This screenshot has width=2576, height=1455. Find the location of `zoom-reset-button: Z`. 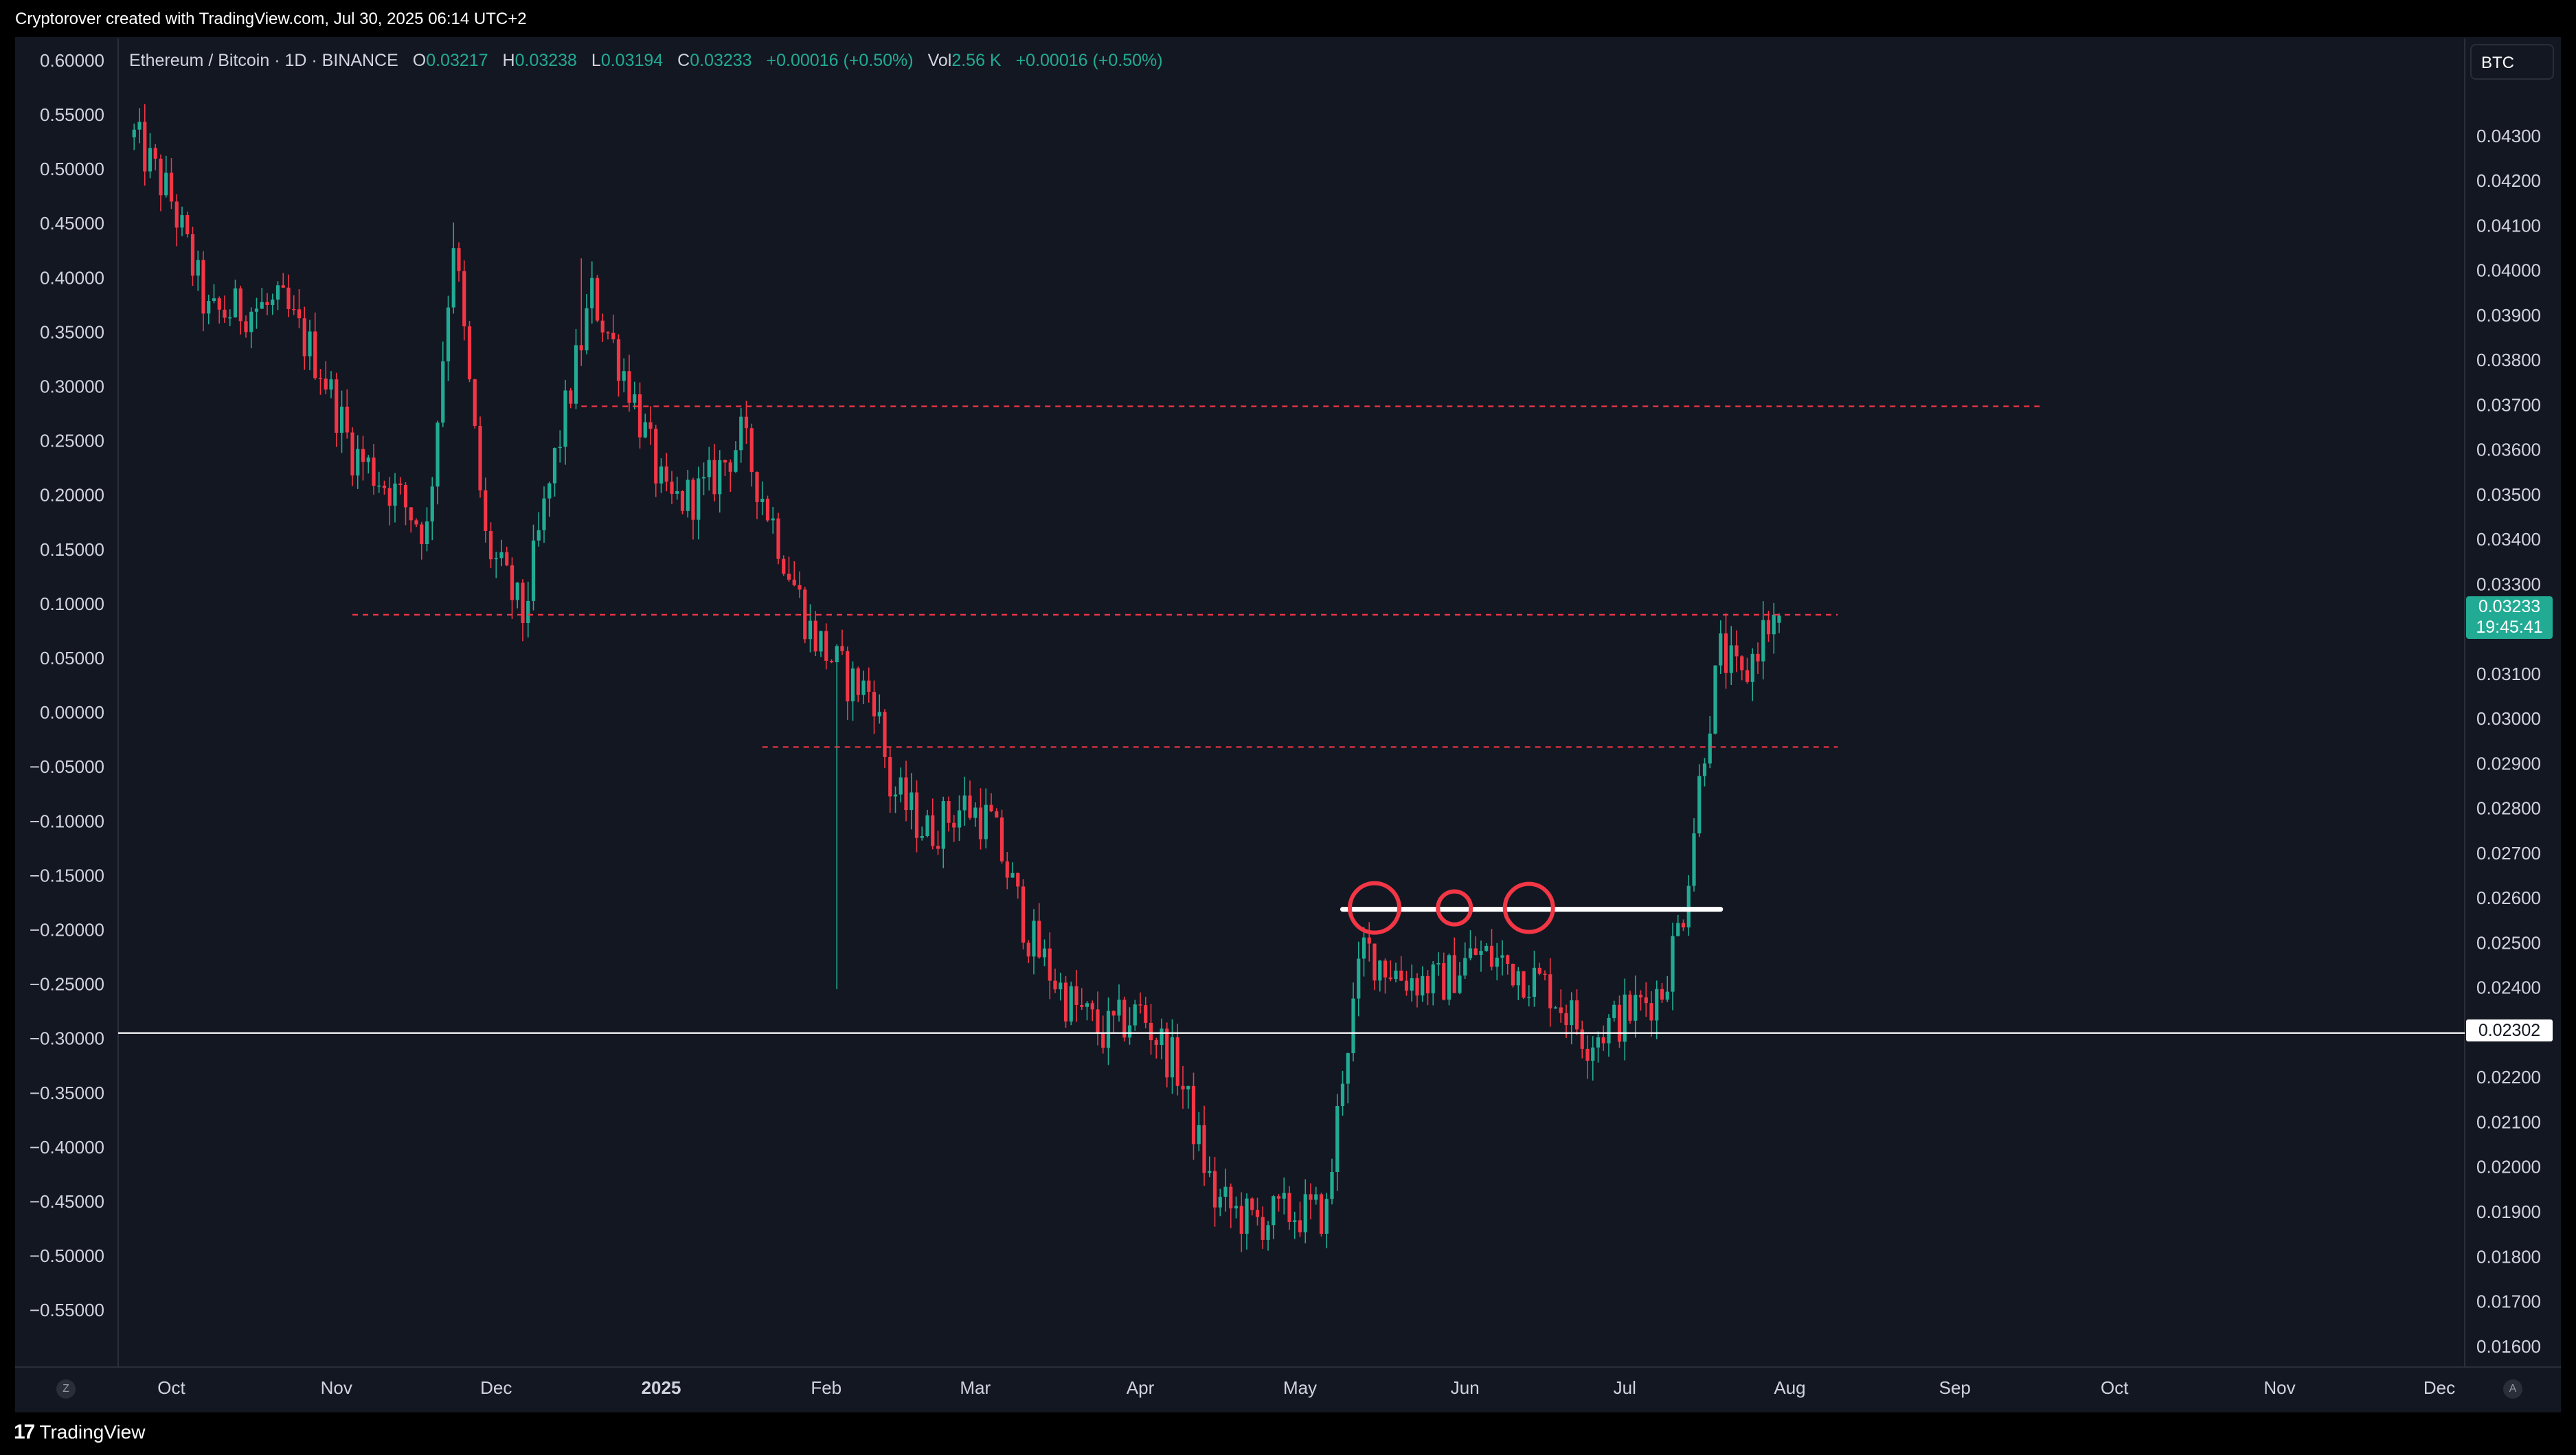

zoom-reset-button: Z is located at coordinates (66, 1389).